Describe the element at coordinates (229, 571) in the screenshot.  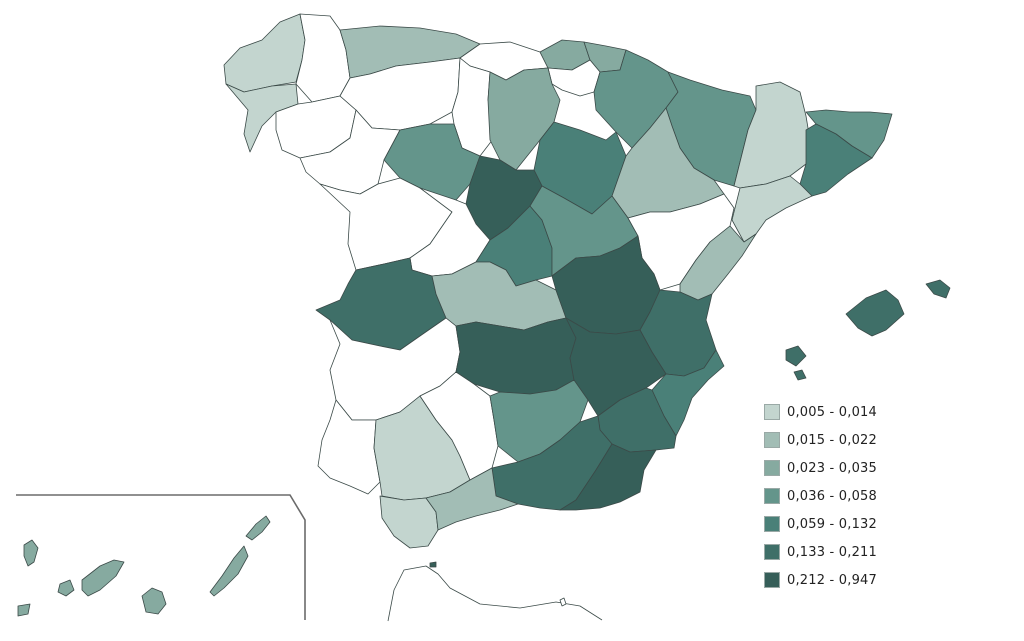
I see `island-fuerteventura` at that location.